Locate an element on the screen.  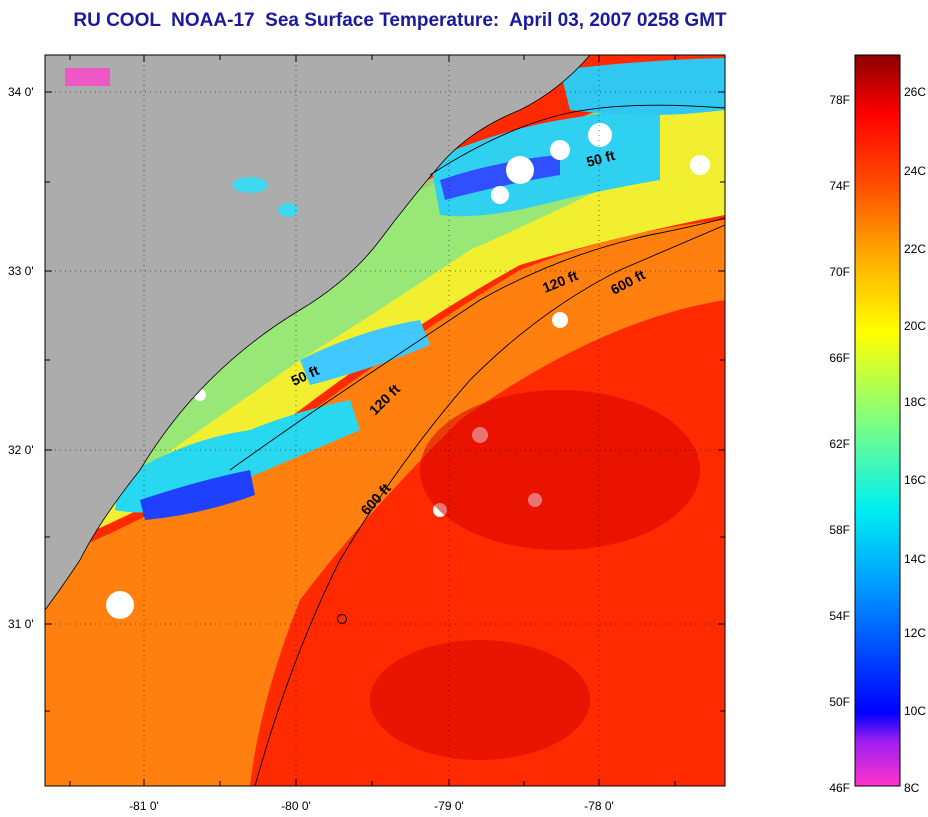
c-label-22: 22C is located at coordinates (915, 249).